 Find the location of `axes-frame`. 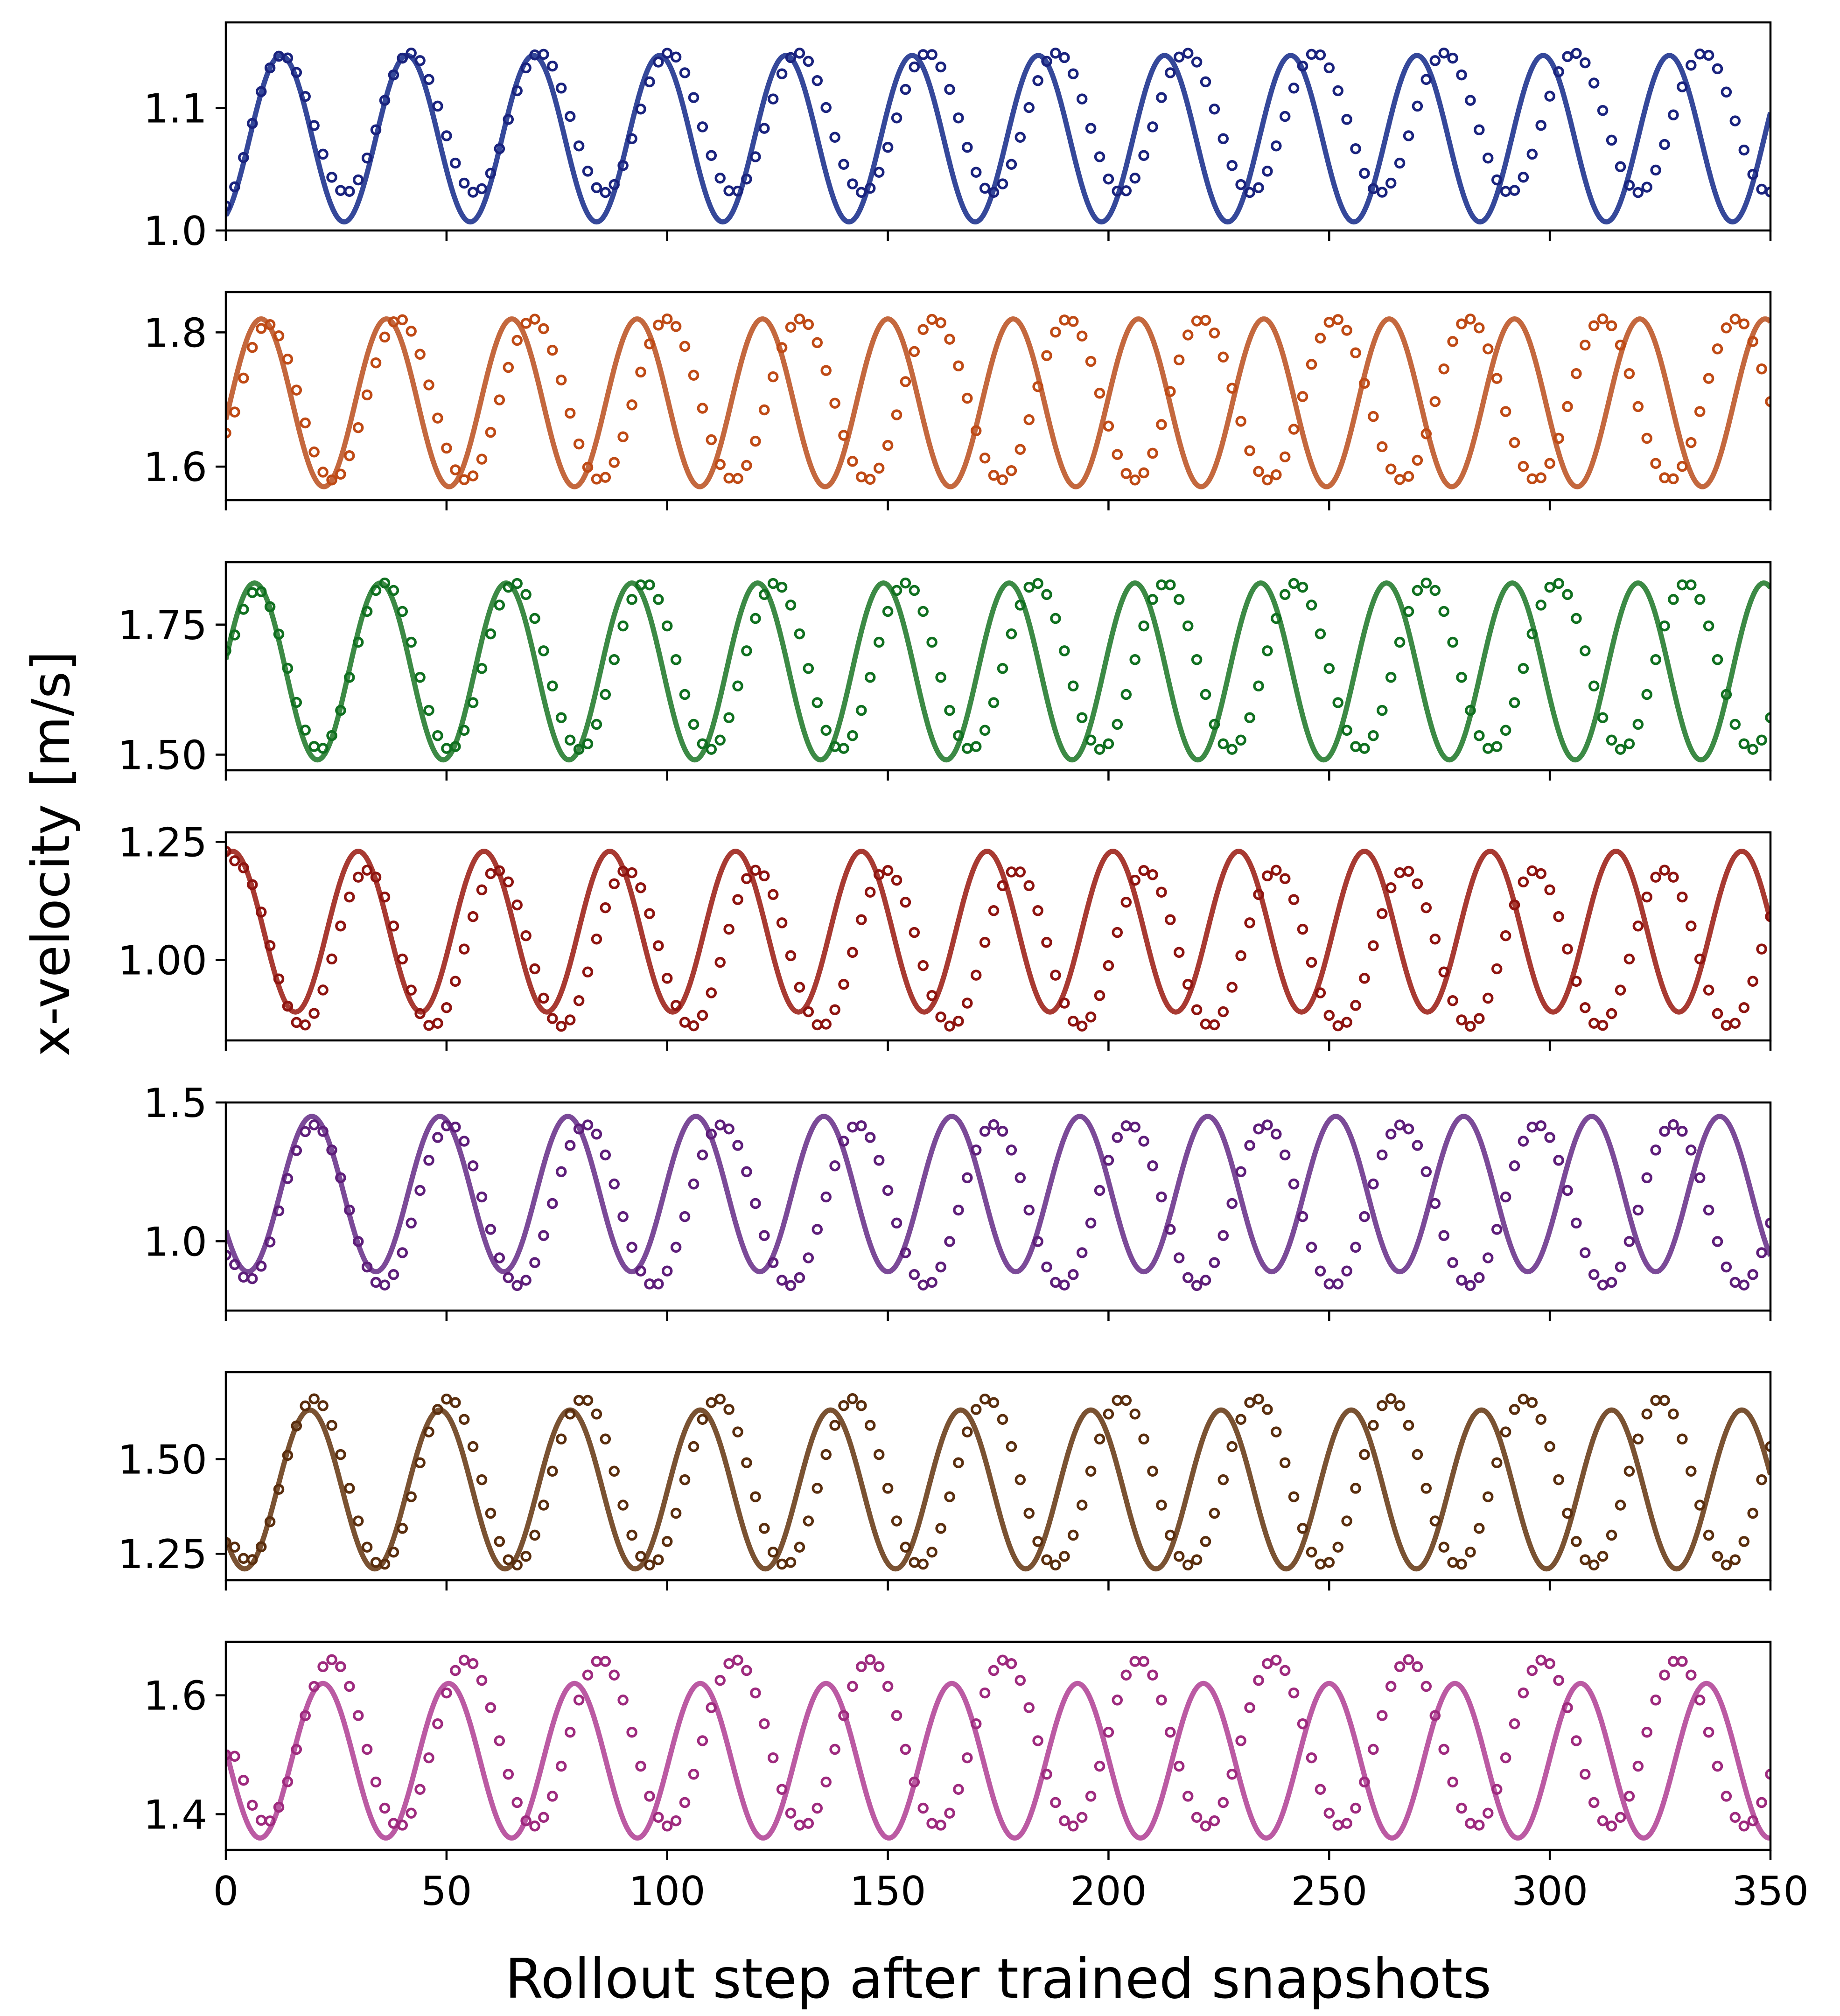

axes-frame is located at coordinates (998, 126).